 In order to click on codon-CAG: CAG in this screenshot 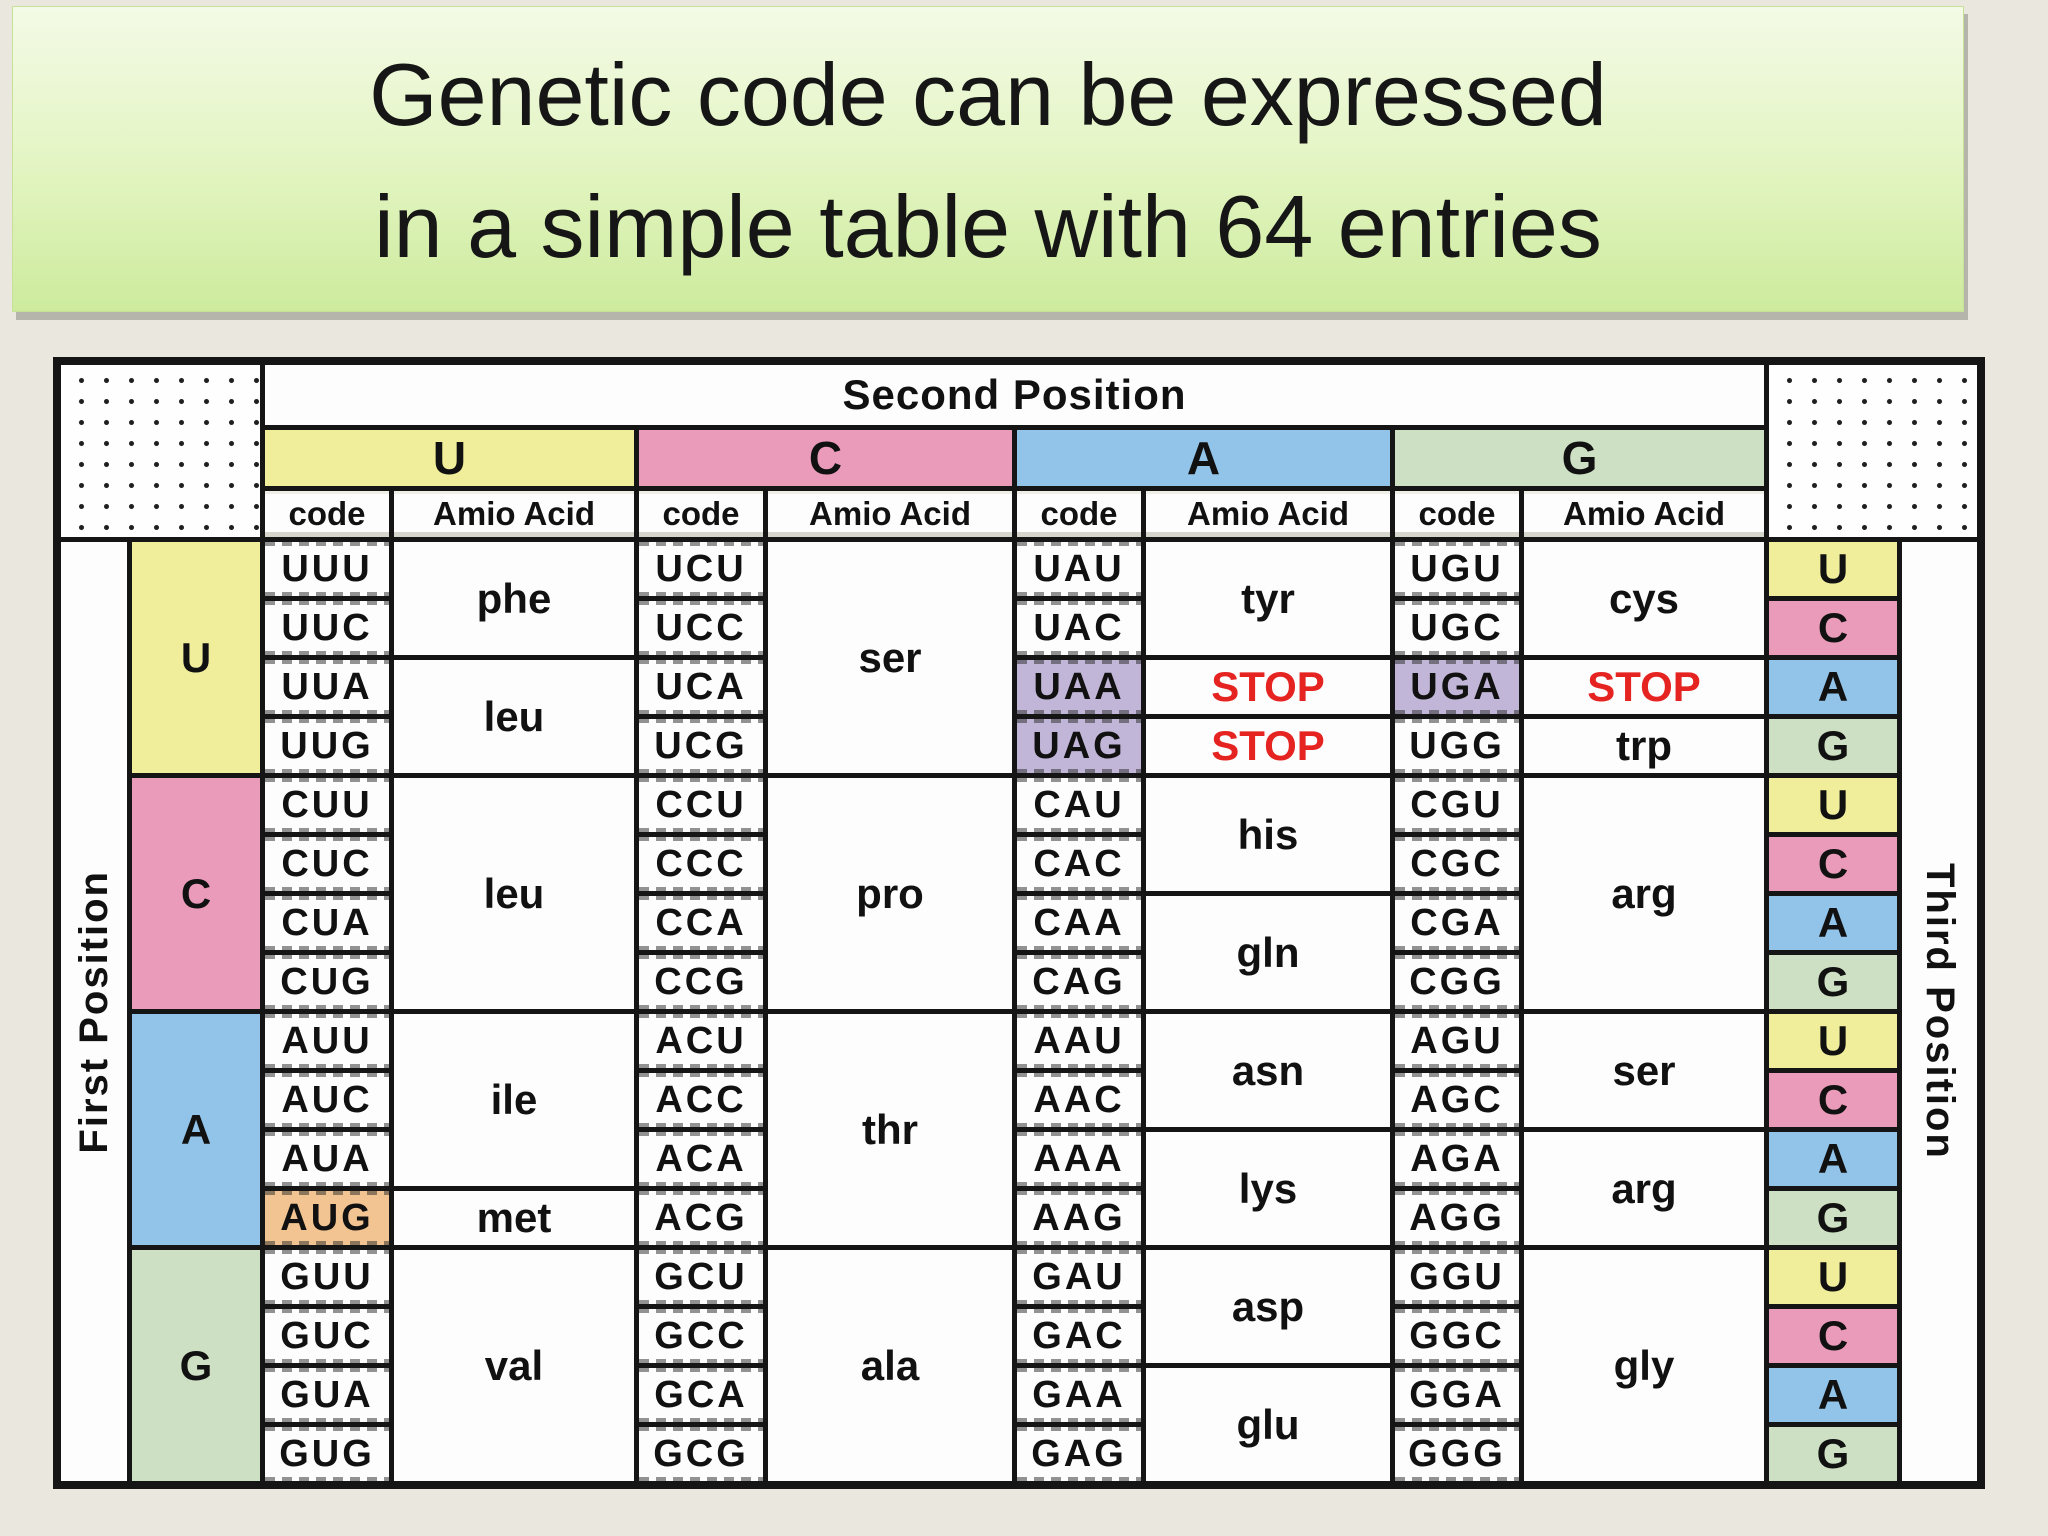, I will do `click(1079, 982)`.